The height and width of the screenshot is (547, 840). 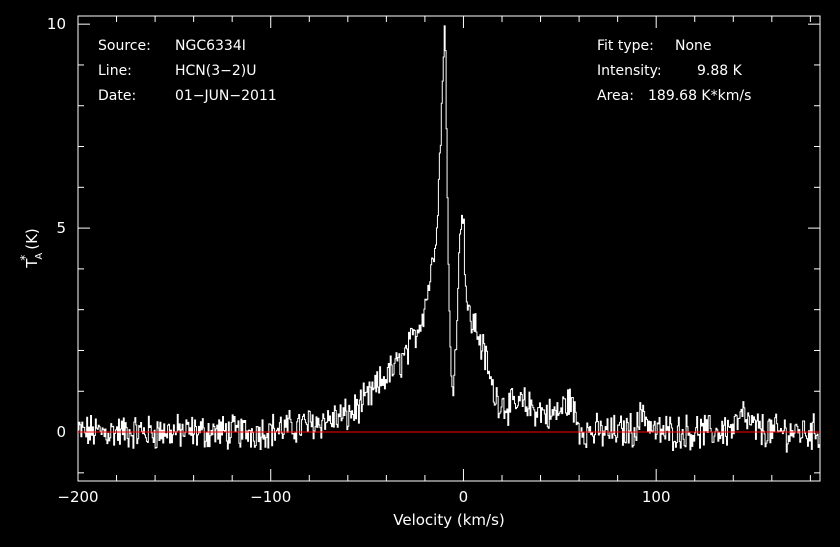 What do you see at coordinates (699, 96) in the screenshot?
I see `area-value: 189.68 K*km/s` at bounding box center [699, 96].